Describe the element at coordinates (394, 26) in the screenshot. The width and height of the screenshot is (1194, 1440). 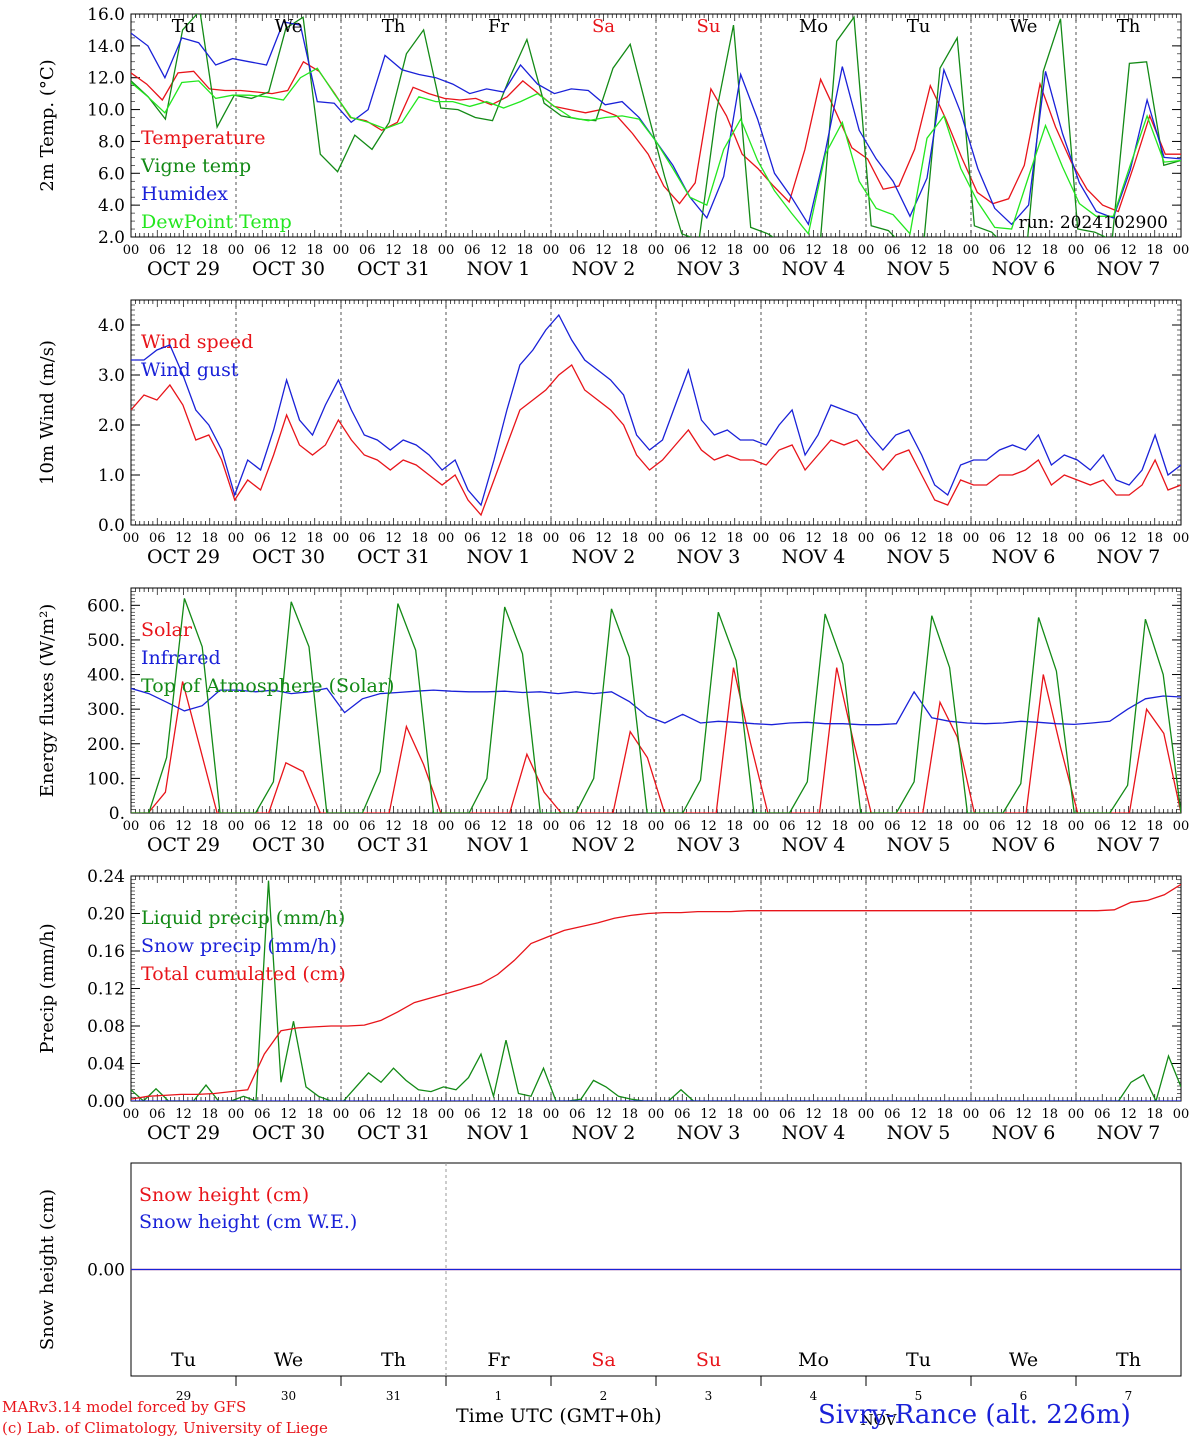
I see `weekday-label: Th` at that location.